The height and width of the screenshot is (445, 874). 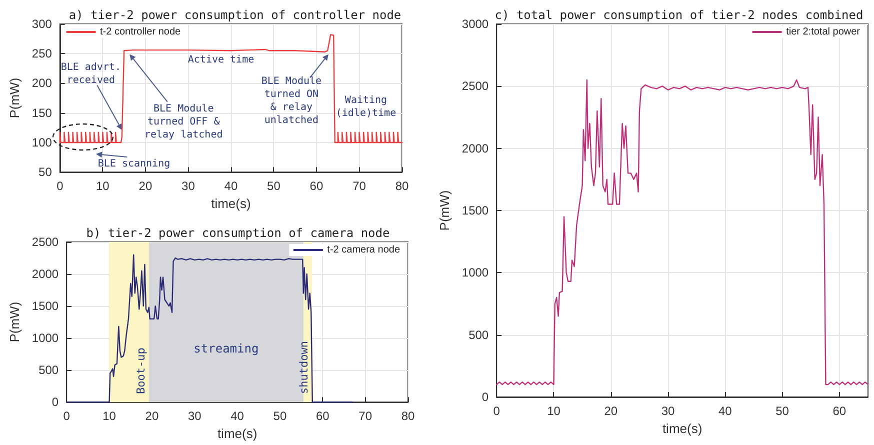 What do you see at coordinates (235, 15) in the screenshot?
I see `chart-title: a) tier-2 power consumption of controller node` at bounding box center [235, 15].